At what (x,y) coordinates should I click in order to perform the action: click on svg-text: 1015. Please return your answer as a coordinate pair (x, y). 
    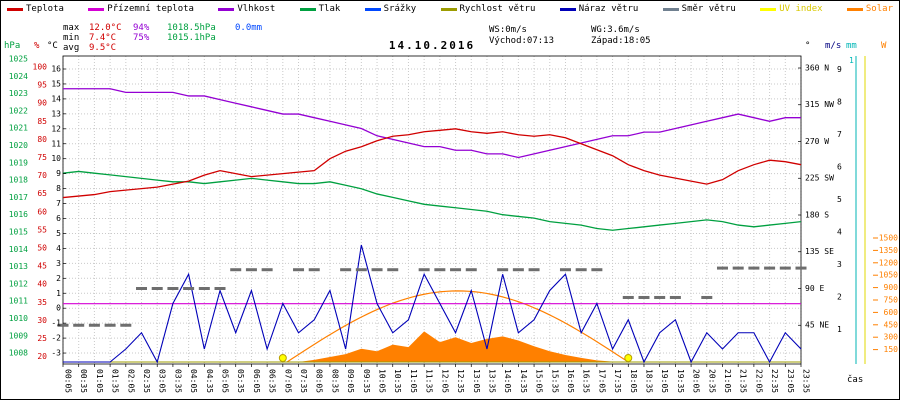
    Looking at the image, I should click on (18, 232).